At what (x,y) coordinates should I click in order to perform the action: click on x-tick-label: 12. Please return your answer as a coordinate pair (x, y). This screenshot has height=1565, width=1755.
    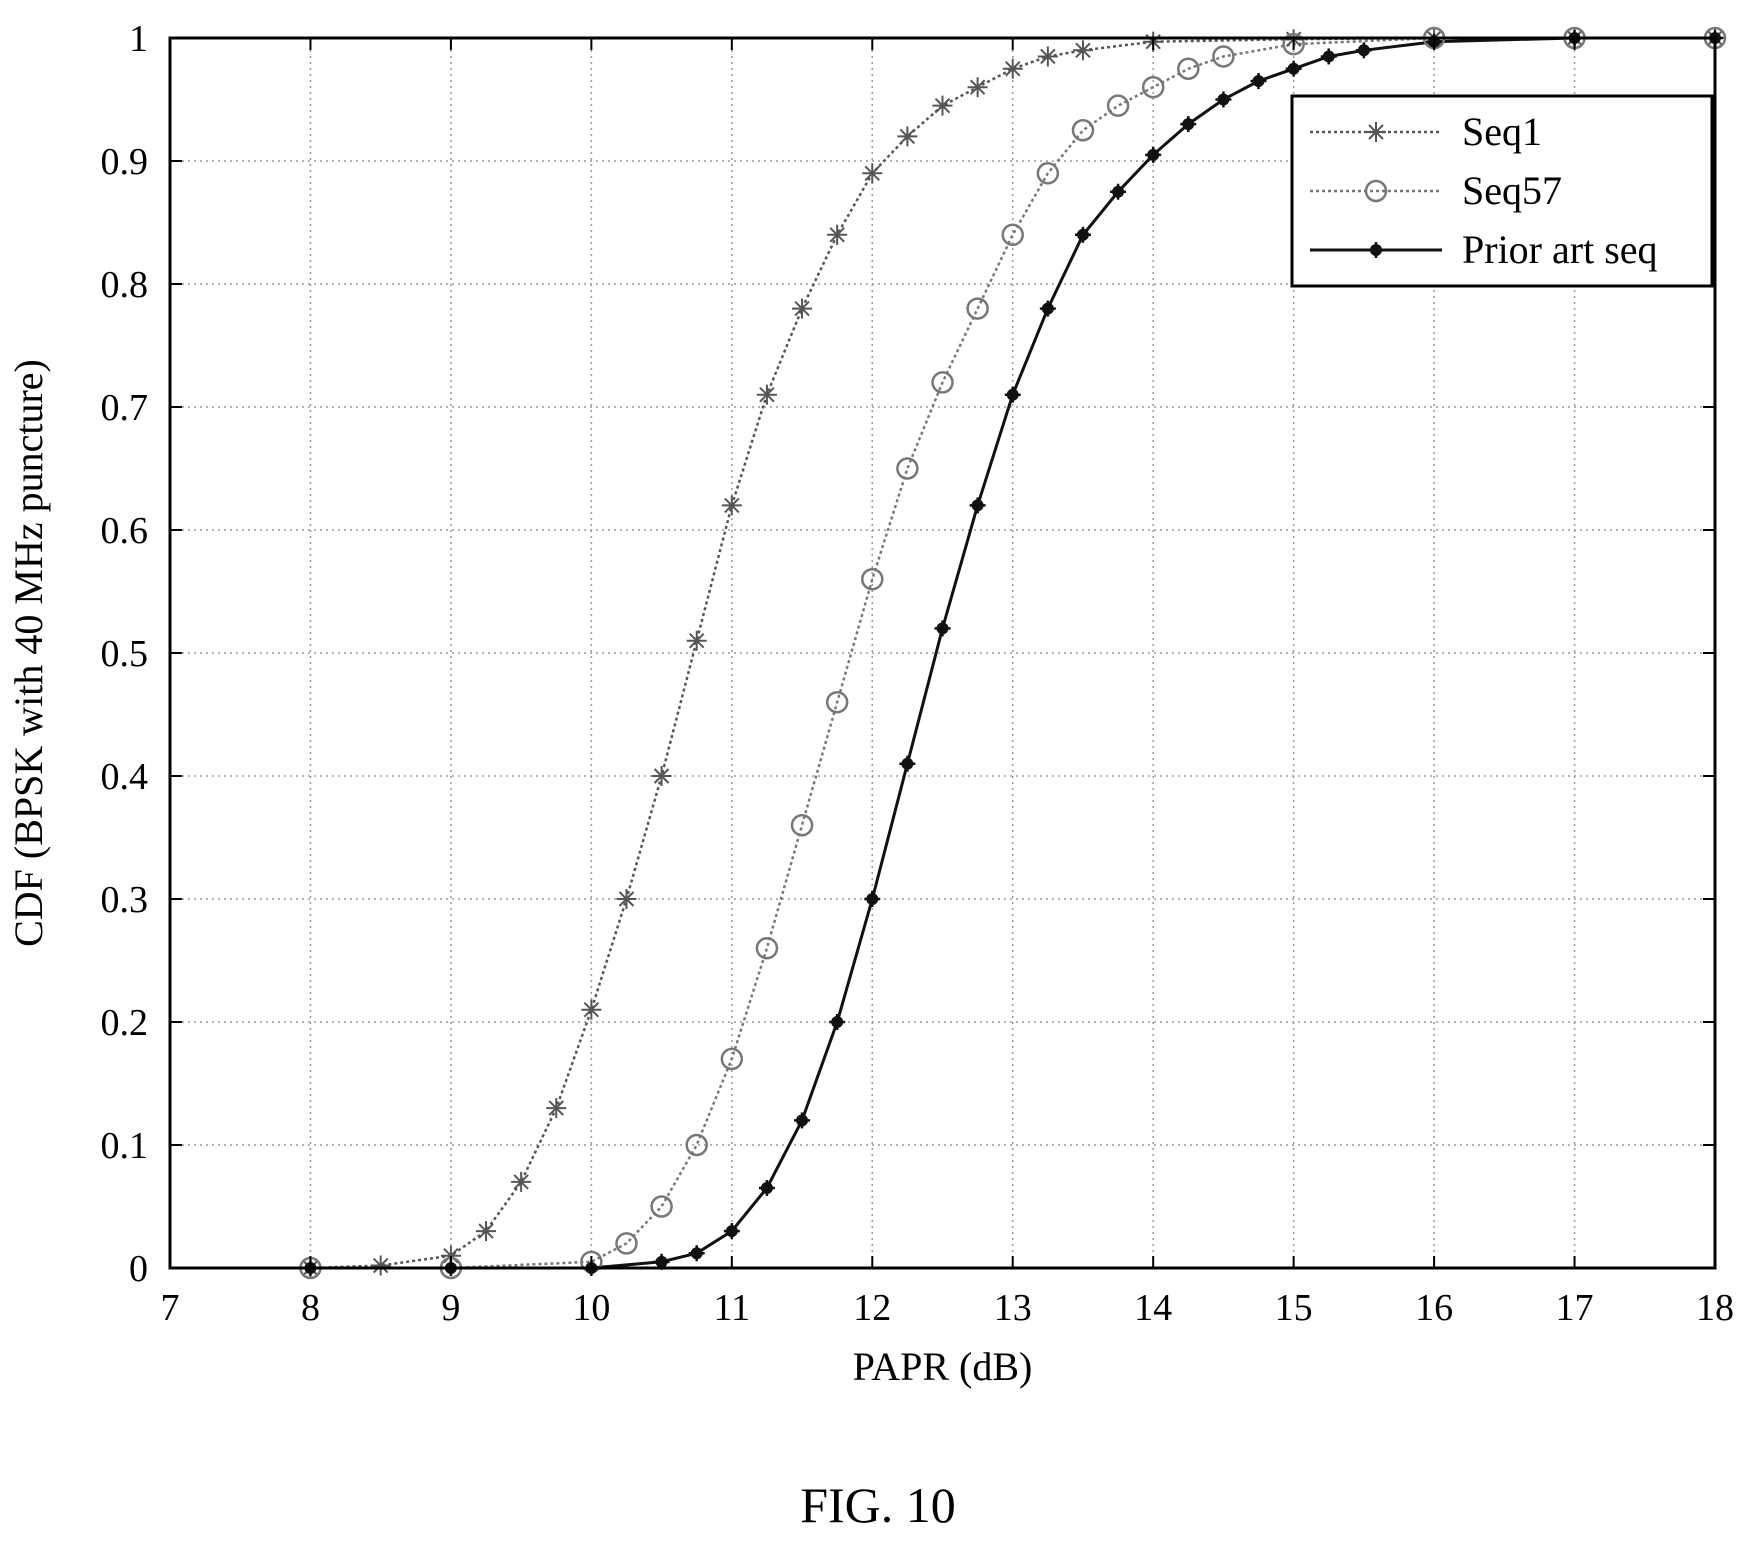
    Looking at the image, I should click on (872, 1308).